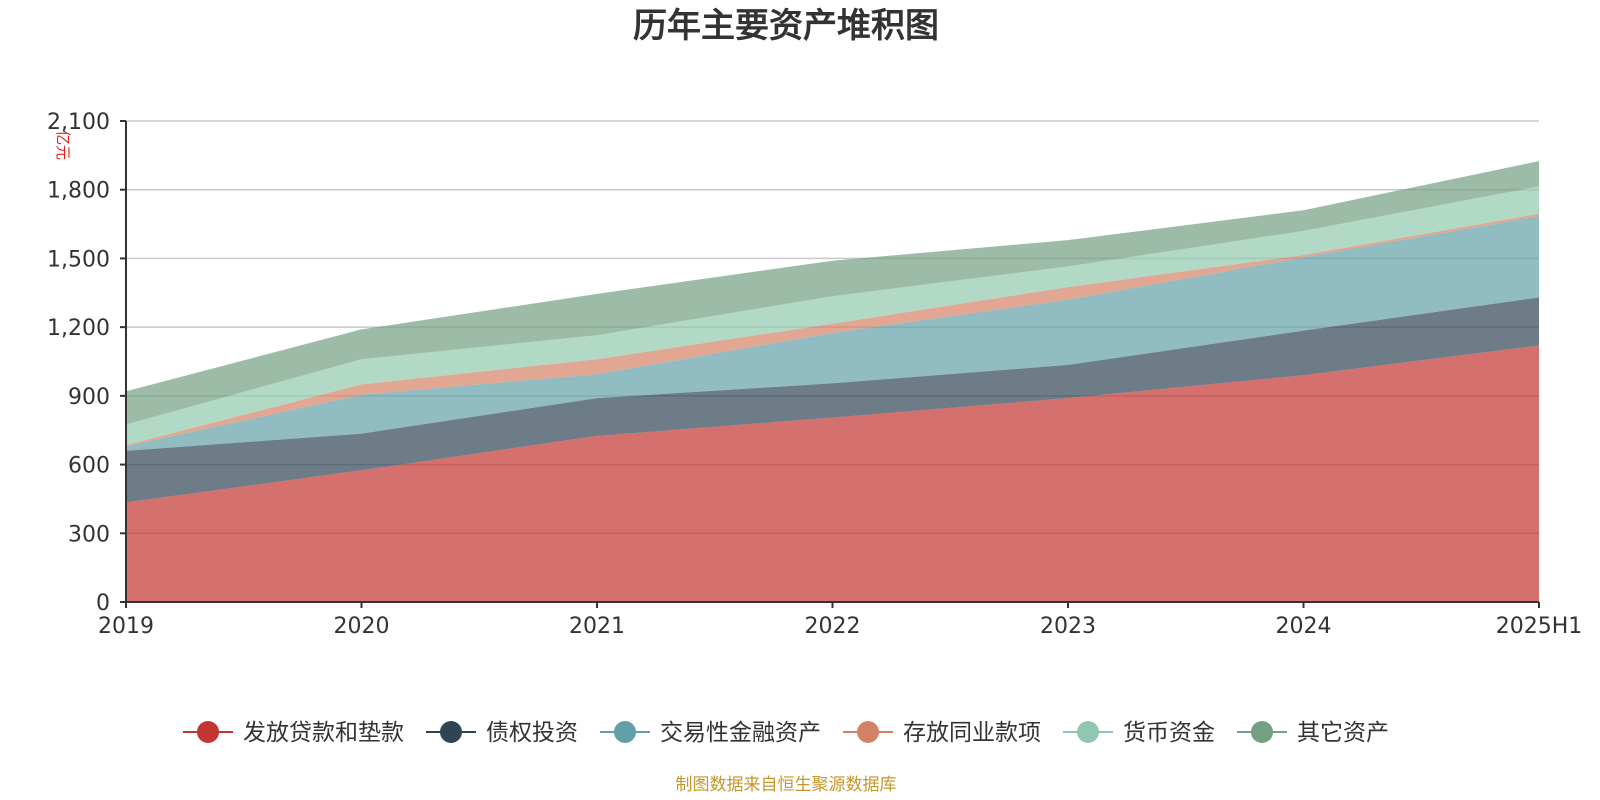 The image size is (1600, 800). I want to click on y-axis-unit-label: 亿元, so click(63, 145).